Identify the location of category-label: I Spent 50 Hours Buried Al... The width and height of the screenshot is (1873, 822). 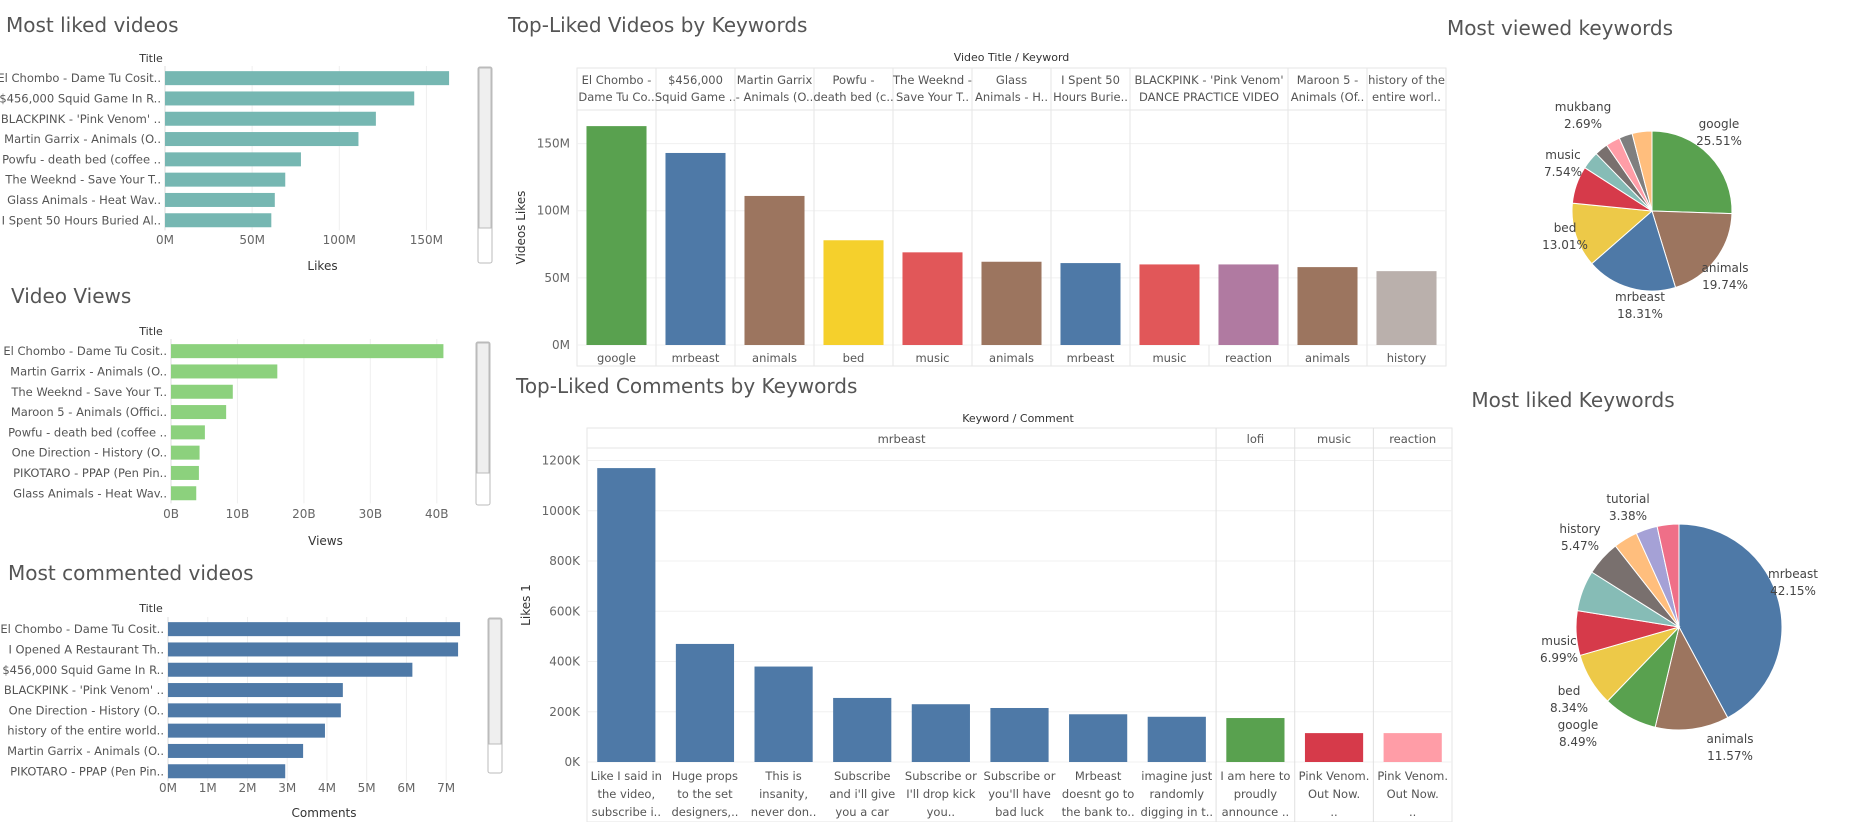
(81, 220).